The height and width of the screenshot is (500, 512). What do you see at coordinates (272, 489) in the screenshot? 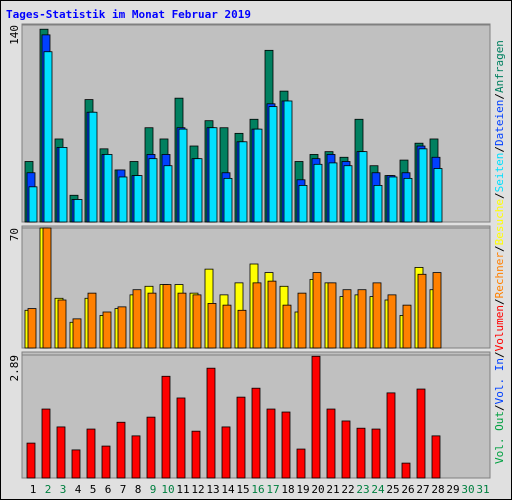
I see `x-tick-label: 17` at bounding box center [272, 489].